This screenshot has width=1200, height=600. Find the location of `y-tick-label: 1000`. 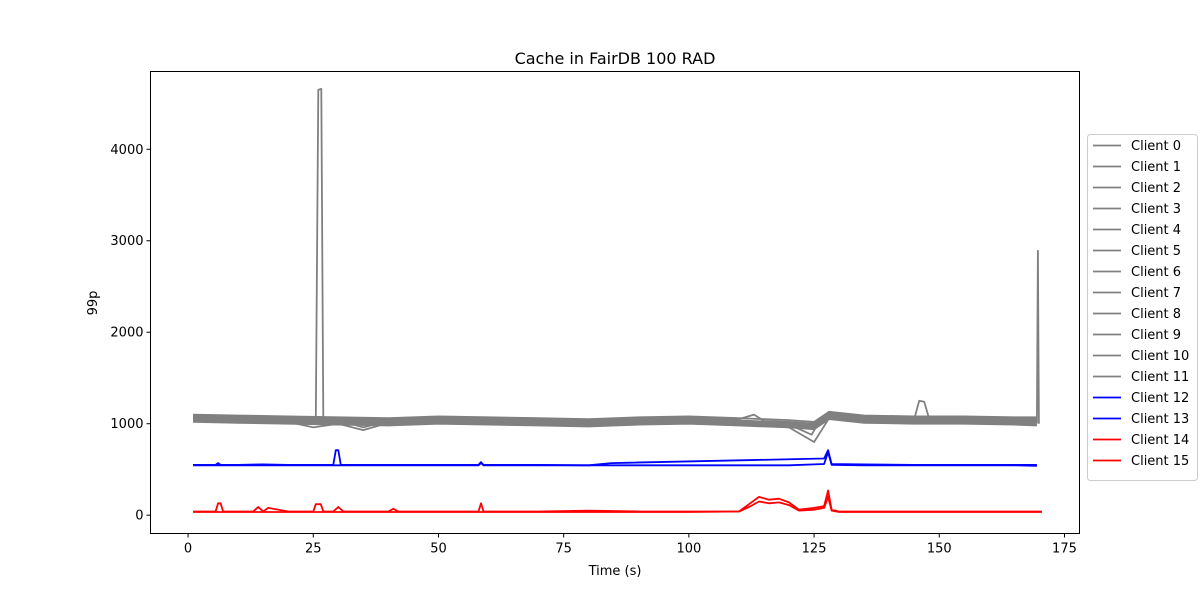

y-tick-label: 1000 is located at coordinates (126, 424).